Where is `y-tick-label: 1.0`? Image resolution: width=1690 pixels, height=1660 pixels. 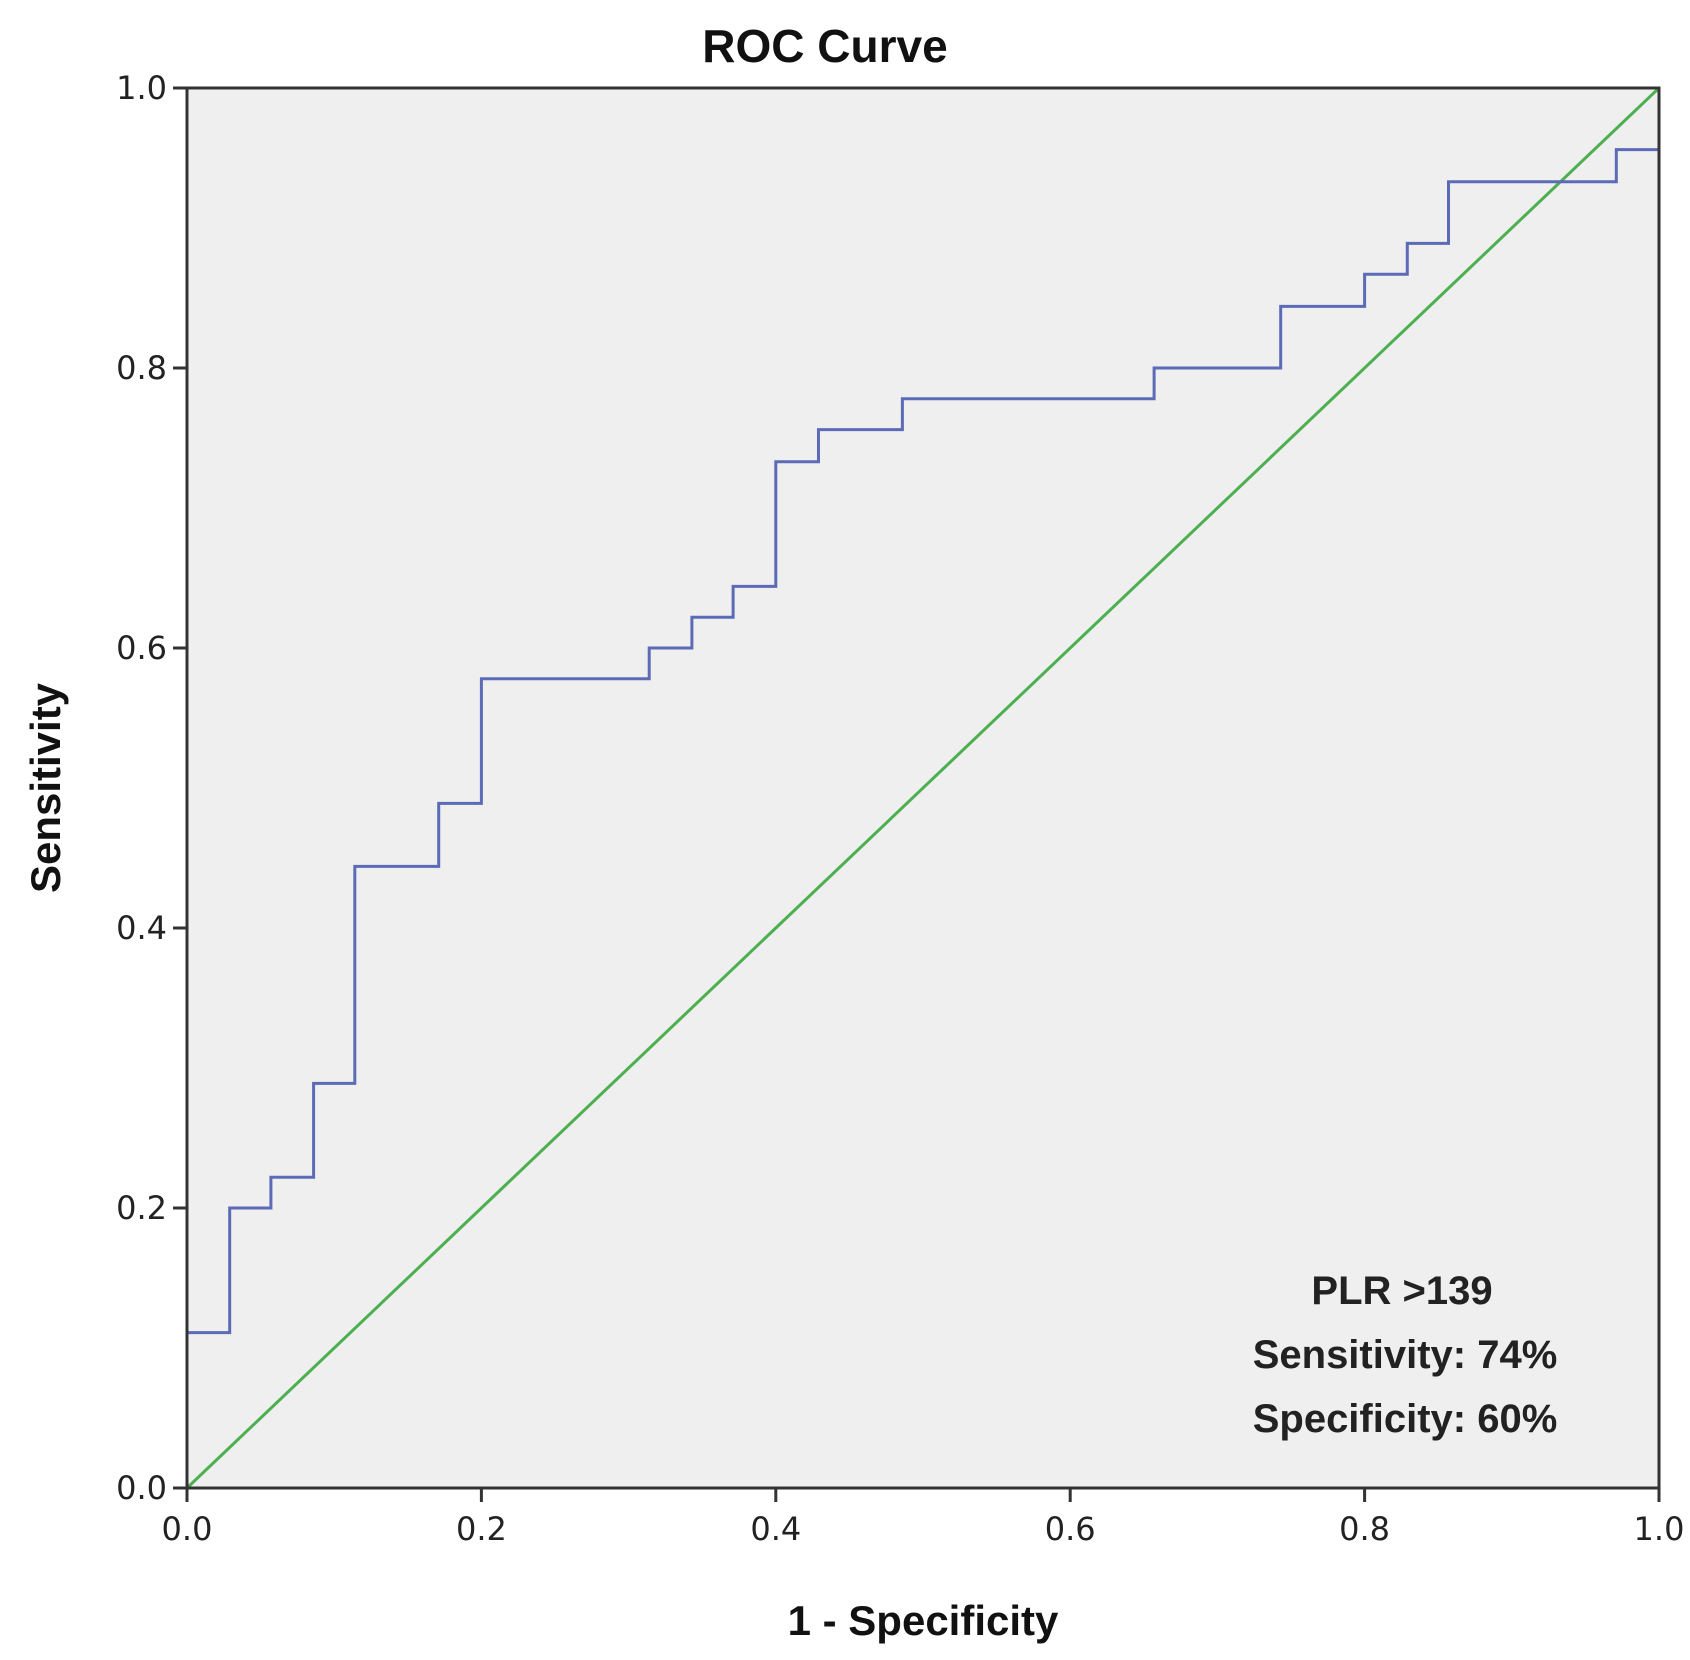
y-tick-label: 1.0 is located at coordinates (141, 88).